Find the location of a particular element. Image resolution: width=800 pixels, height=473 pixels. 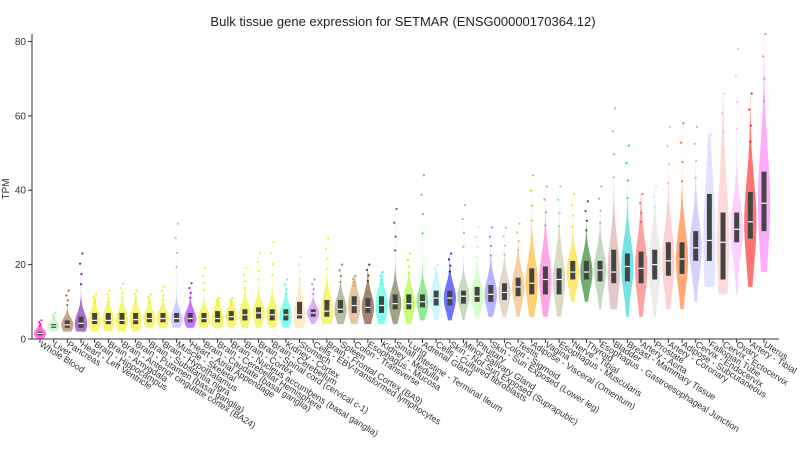

y-tick-label: 60 is located at coordinates (21, 116).